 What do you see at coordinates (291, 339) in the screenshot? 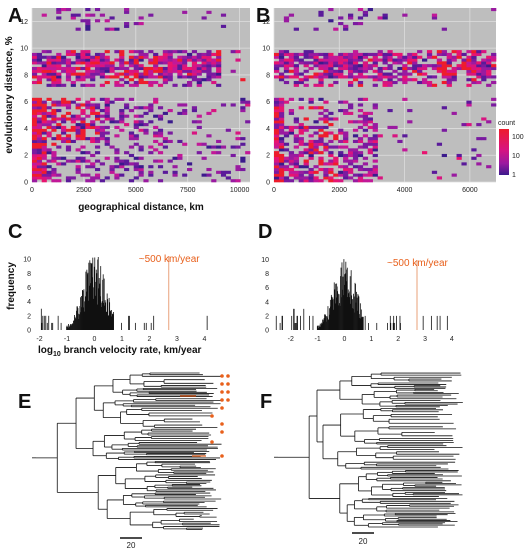
I see `x-tick-label: -2` at bounding box center [291, 339].